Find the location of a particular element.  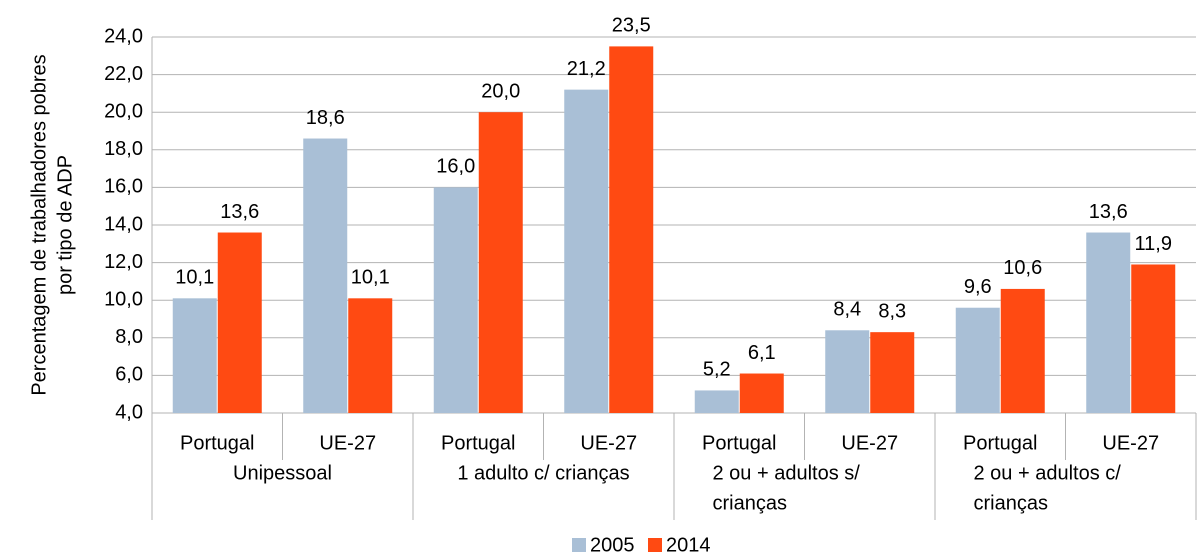

y-tick-label: 12,0 is located at coordinates (123, 262).